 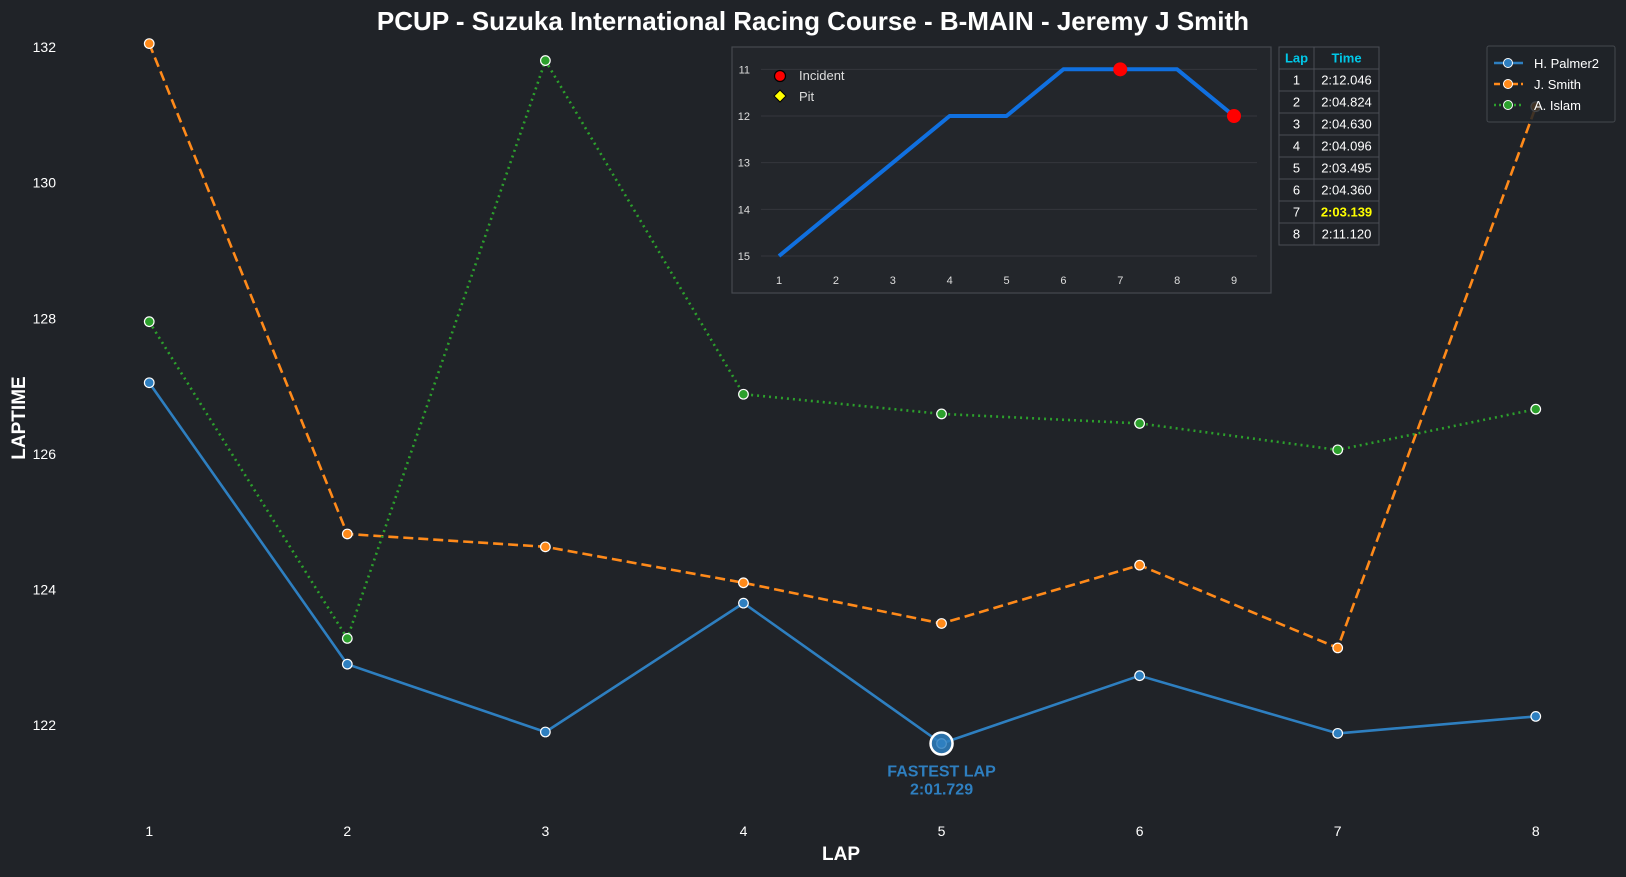 I want to click on x-tick-label: 4, so click(x=744, y=831).